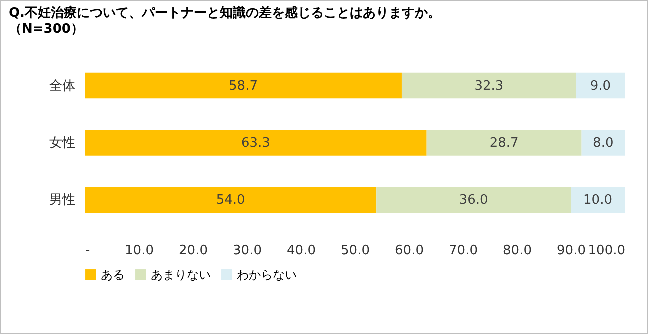 This screenshot has height=336, width=650. I want to click on y-tick-label: 女性, so click(63, 143).